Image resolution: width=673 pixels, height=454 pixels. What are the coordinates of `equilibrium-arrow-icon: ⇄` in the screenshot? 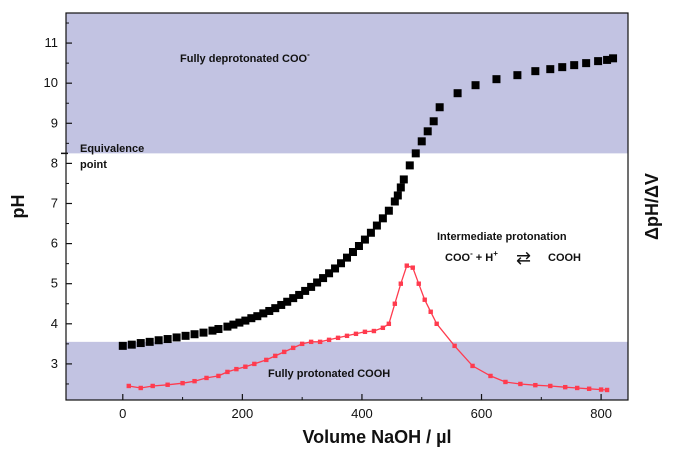 It's located at (523, 258).